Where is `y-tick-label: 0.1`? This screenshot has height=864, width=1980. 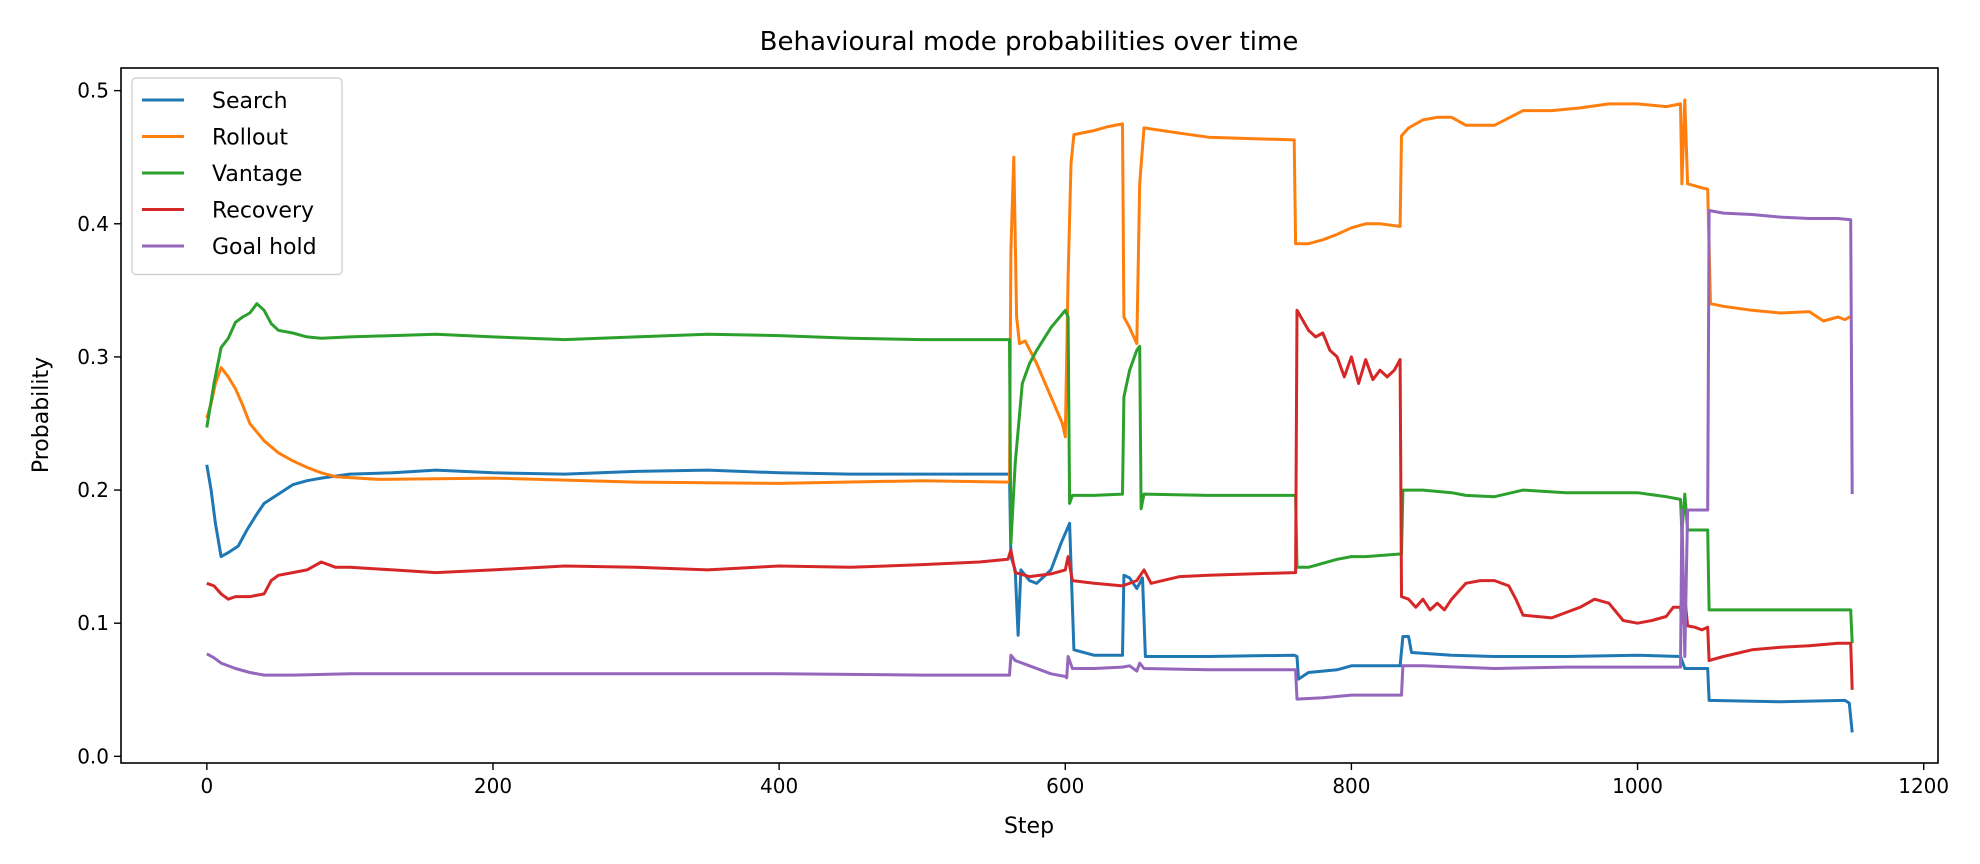 y-tick-label: 0.1 is located at coordinates (93, 623).